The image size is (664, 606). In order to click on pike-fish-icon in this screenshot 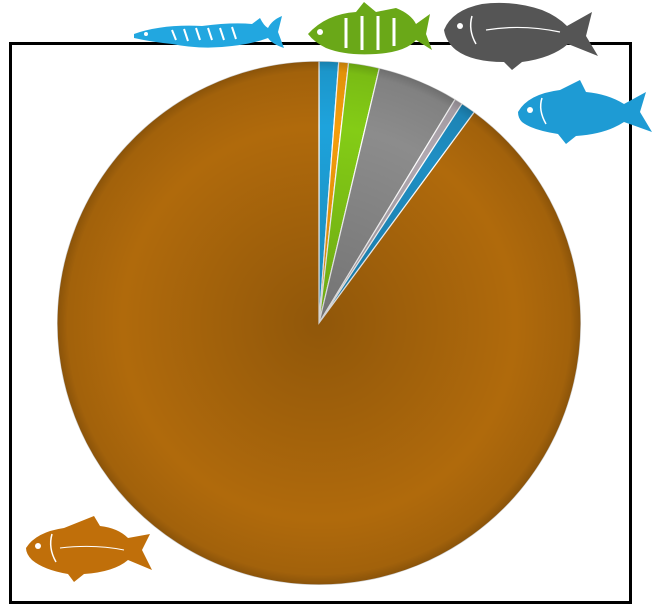, I will do `click(209, 32)`.